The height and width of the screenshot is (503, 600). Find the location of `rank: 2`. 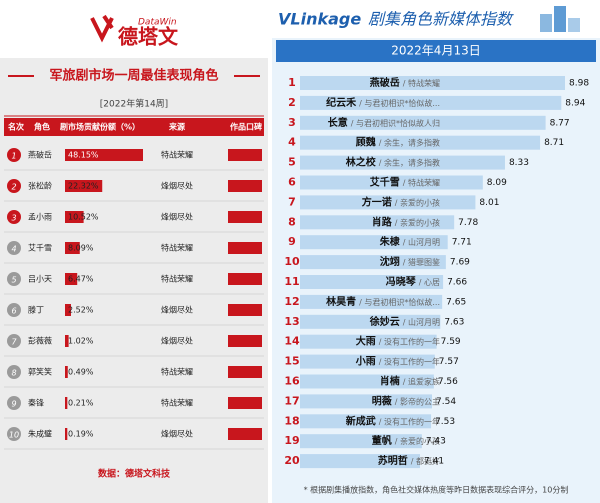

rank: 2 is located at coordinates (292, 102).